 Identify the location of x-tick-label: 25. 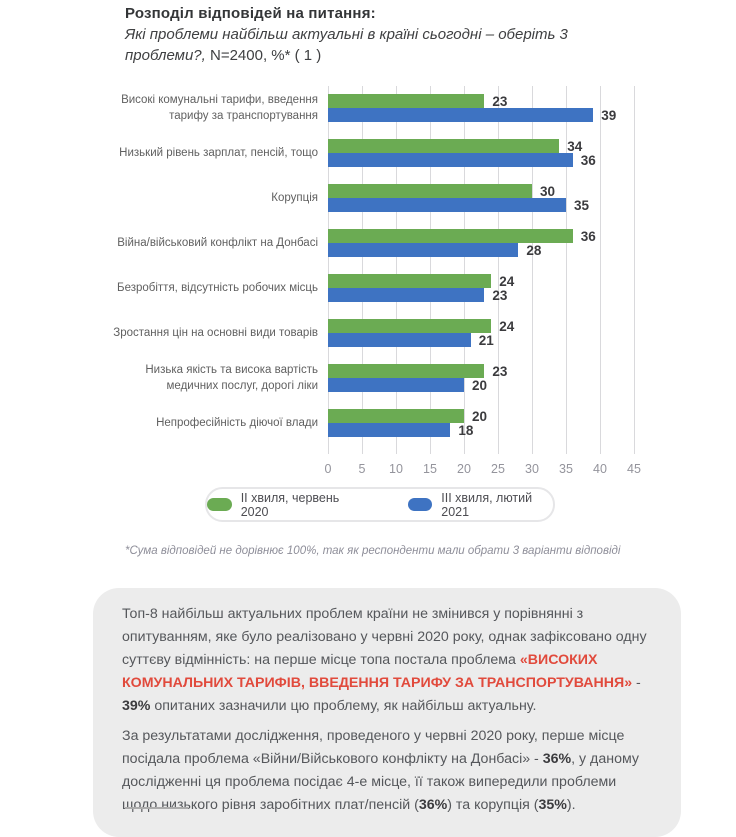
(498, 469).